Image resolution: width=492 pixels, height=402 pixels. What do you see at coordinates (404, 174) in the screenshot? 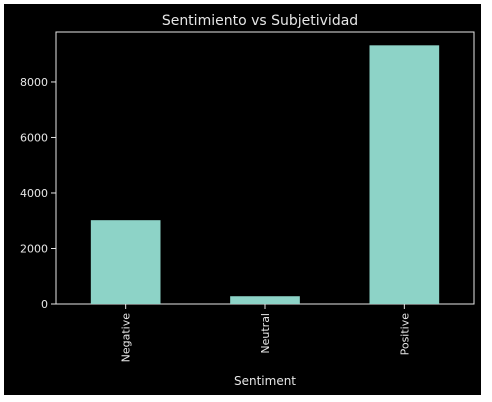
I see `bar-positive` at bounding box center [404, 174].